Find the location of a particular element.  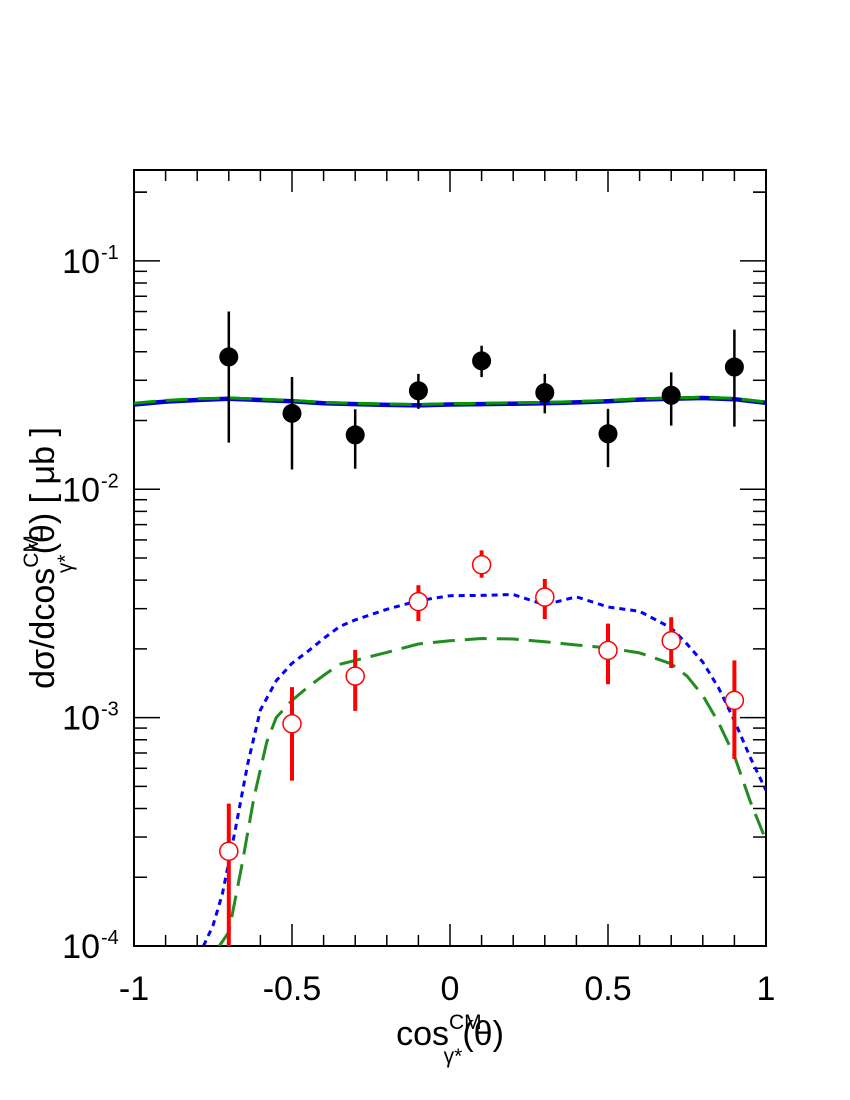

x-axis-title-arg: (θ) is located at coordinates (483, 1034).